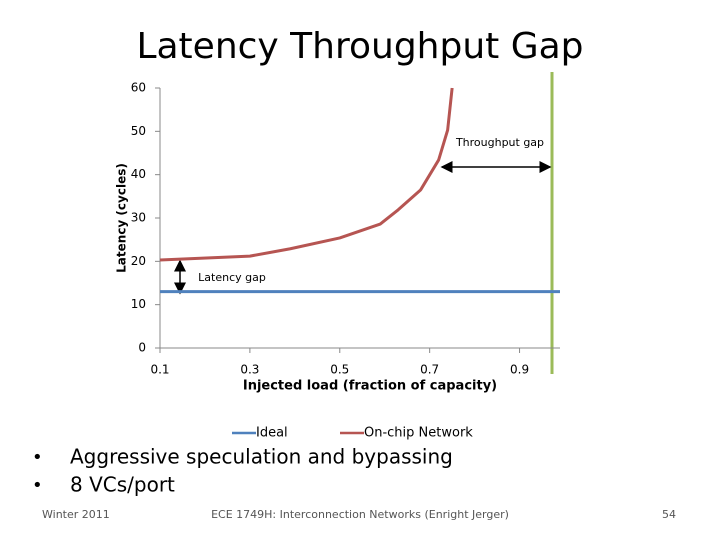  What do you see at coordinates (76, 514) in the screenshot?
I see `footer-left: Winter 2011` at bounding box center [76, 514].